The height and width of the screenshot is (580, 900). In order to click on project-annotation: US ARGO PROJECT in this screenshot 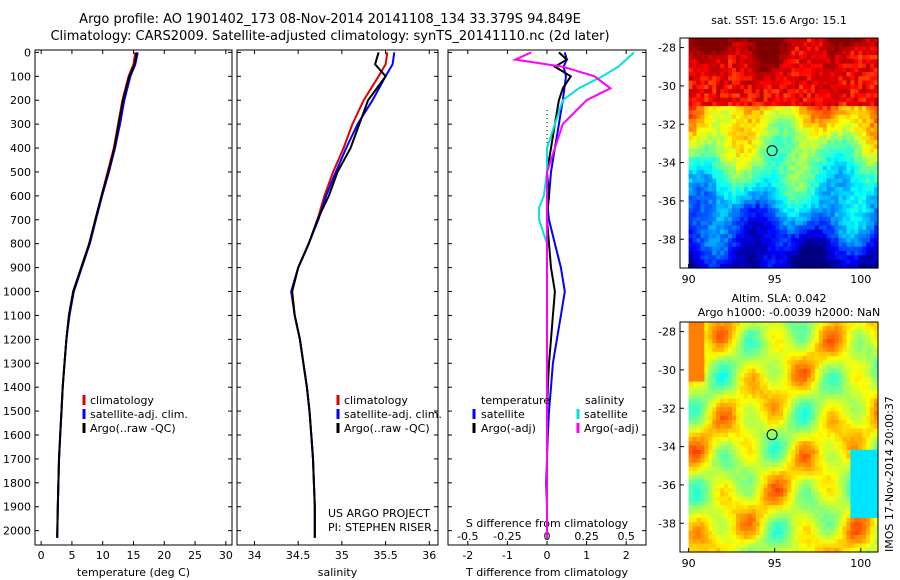, I will do `click(379, 513)`.